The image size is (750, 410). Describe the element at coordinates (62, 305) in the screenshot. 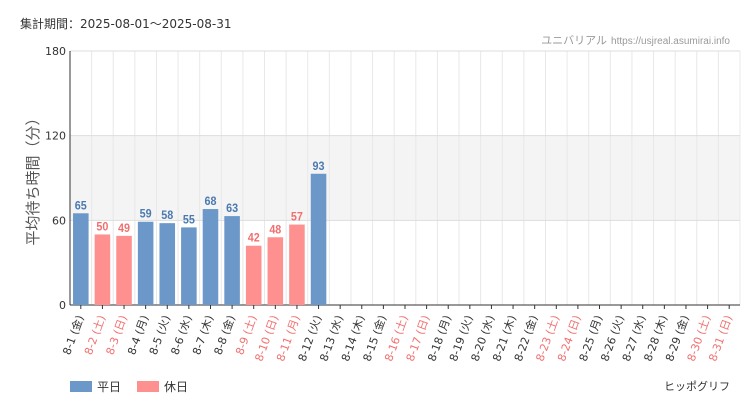

I see `y-tick-label: 0` at that location.